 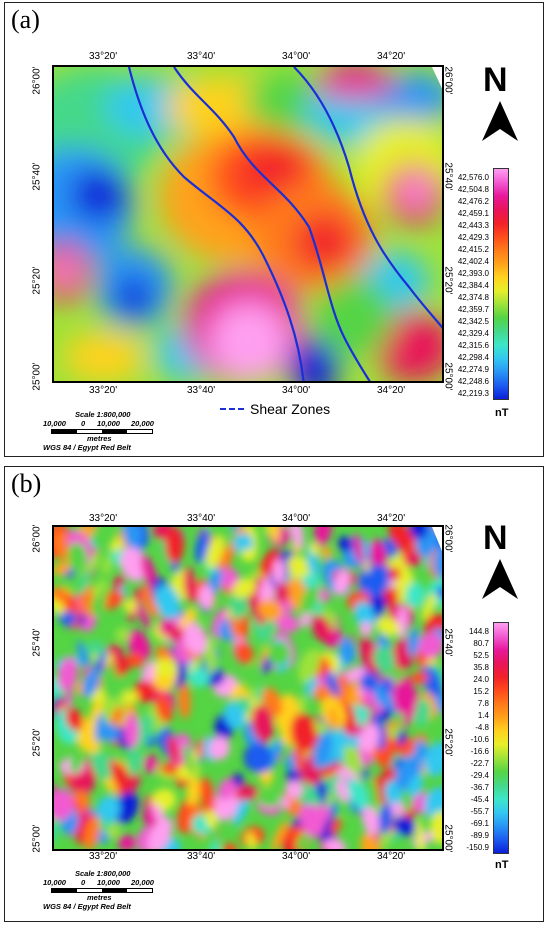 I want to click on panel-b-label: (b), so click(x=26, y=483).